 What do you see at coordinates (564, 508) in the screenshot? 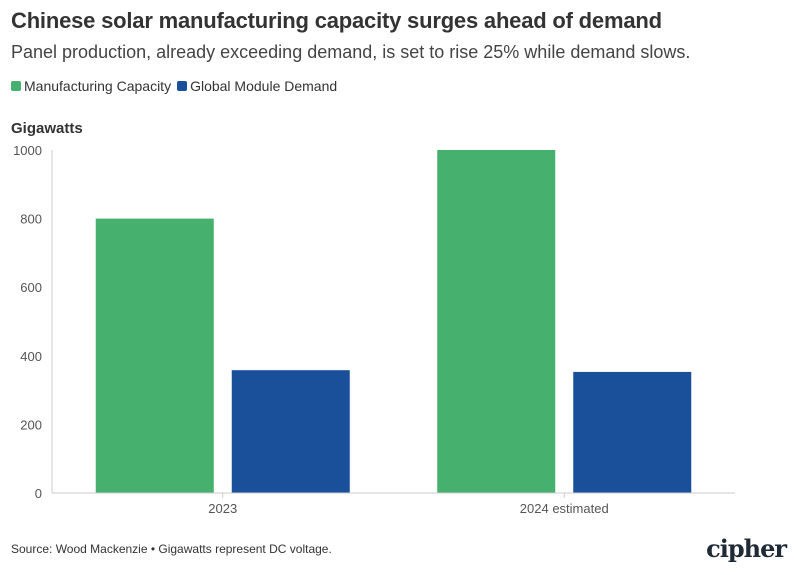
I see `x-tick-label: 2024 estimated` at bounding box center [564, 508].